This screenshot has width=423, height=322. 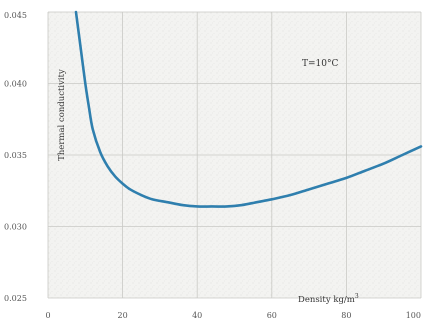 I want to click on y-tick-label: 0.040, so click(x=15, y=84).